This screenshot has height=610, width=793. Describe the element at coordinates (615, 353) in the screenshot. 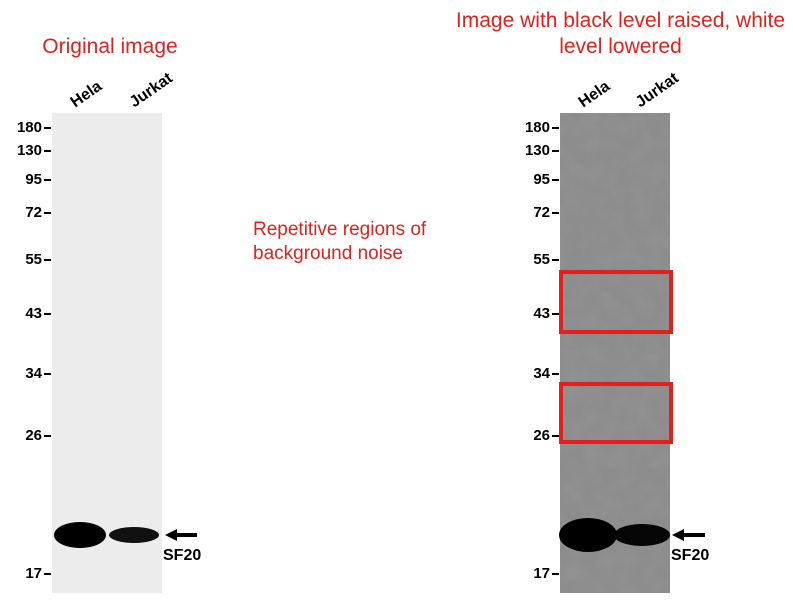

I see `noise-texture` at that location.